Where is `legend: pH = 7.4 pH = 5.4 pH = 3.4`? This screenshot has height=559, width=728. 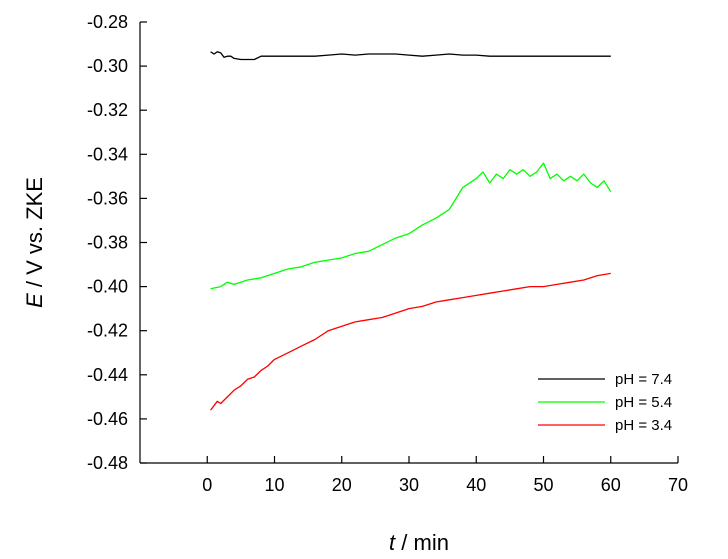 legend: pH = 7.4 pH = 5.4 pH = 3.4 is located at coordinates (605, 402).